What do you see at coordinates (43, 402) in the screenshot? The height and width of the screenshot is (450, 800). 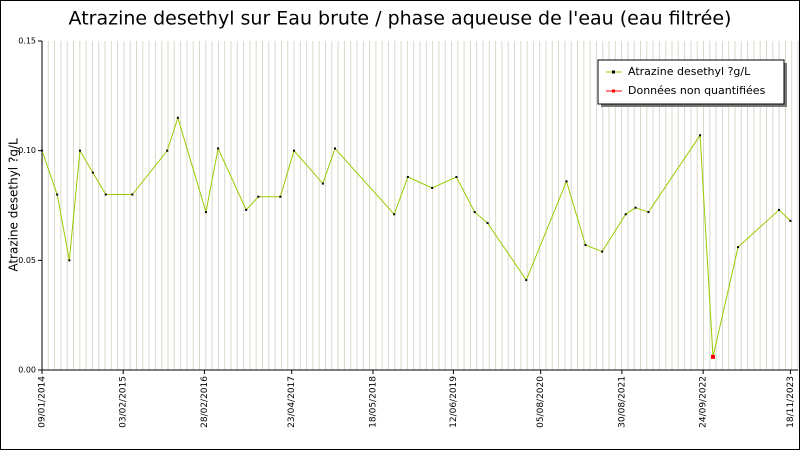 I see `x-tick-label: 09/01/2014` at bounding box center [43, 402].